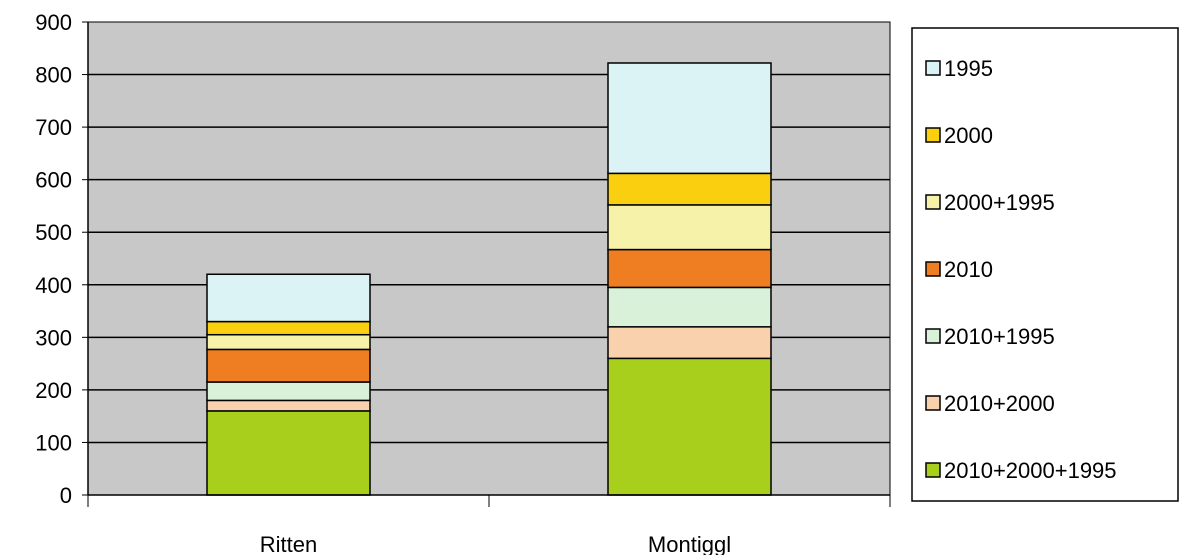  Describe the element at coordinates (968, 269) in the screenshot. I see `legend-label: 2010` at that location.